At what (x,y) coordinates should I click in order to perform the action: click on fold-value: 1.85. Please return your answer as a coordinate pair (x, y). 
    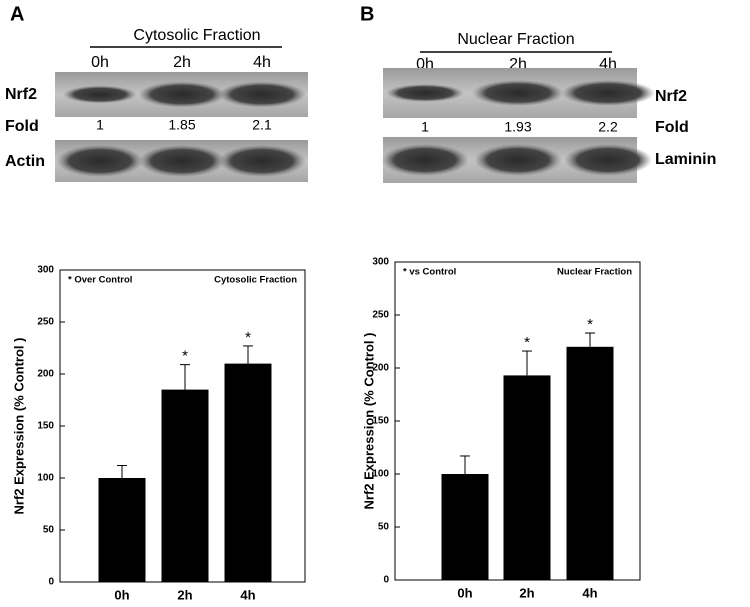
    Looking at the image, I should click on (181, 125).